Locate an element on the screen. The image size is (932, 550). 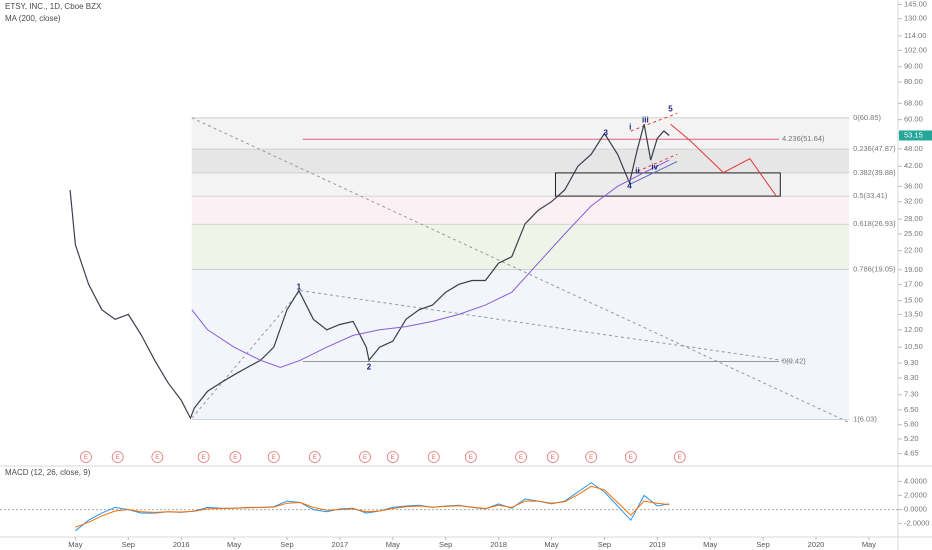
wave-label: ii is located at coordinates (637, 170).